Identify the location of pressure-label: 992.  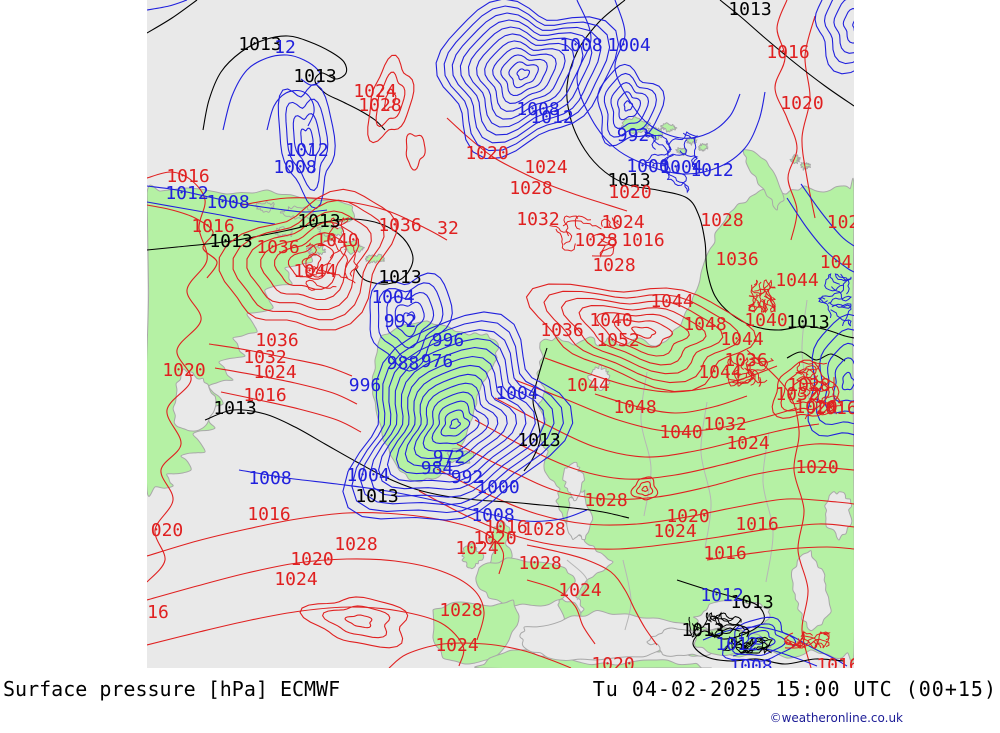
(400, 321).